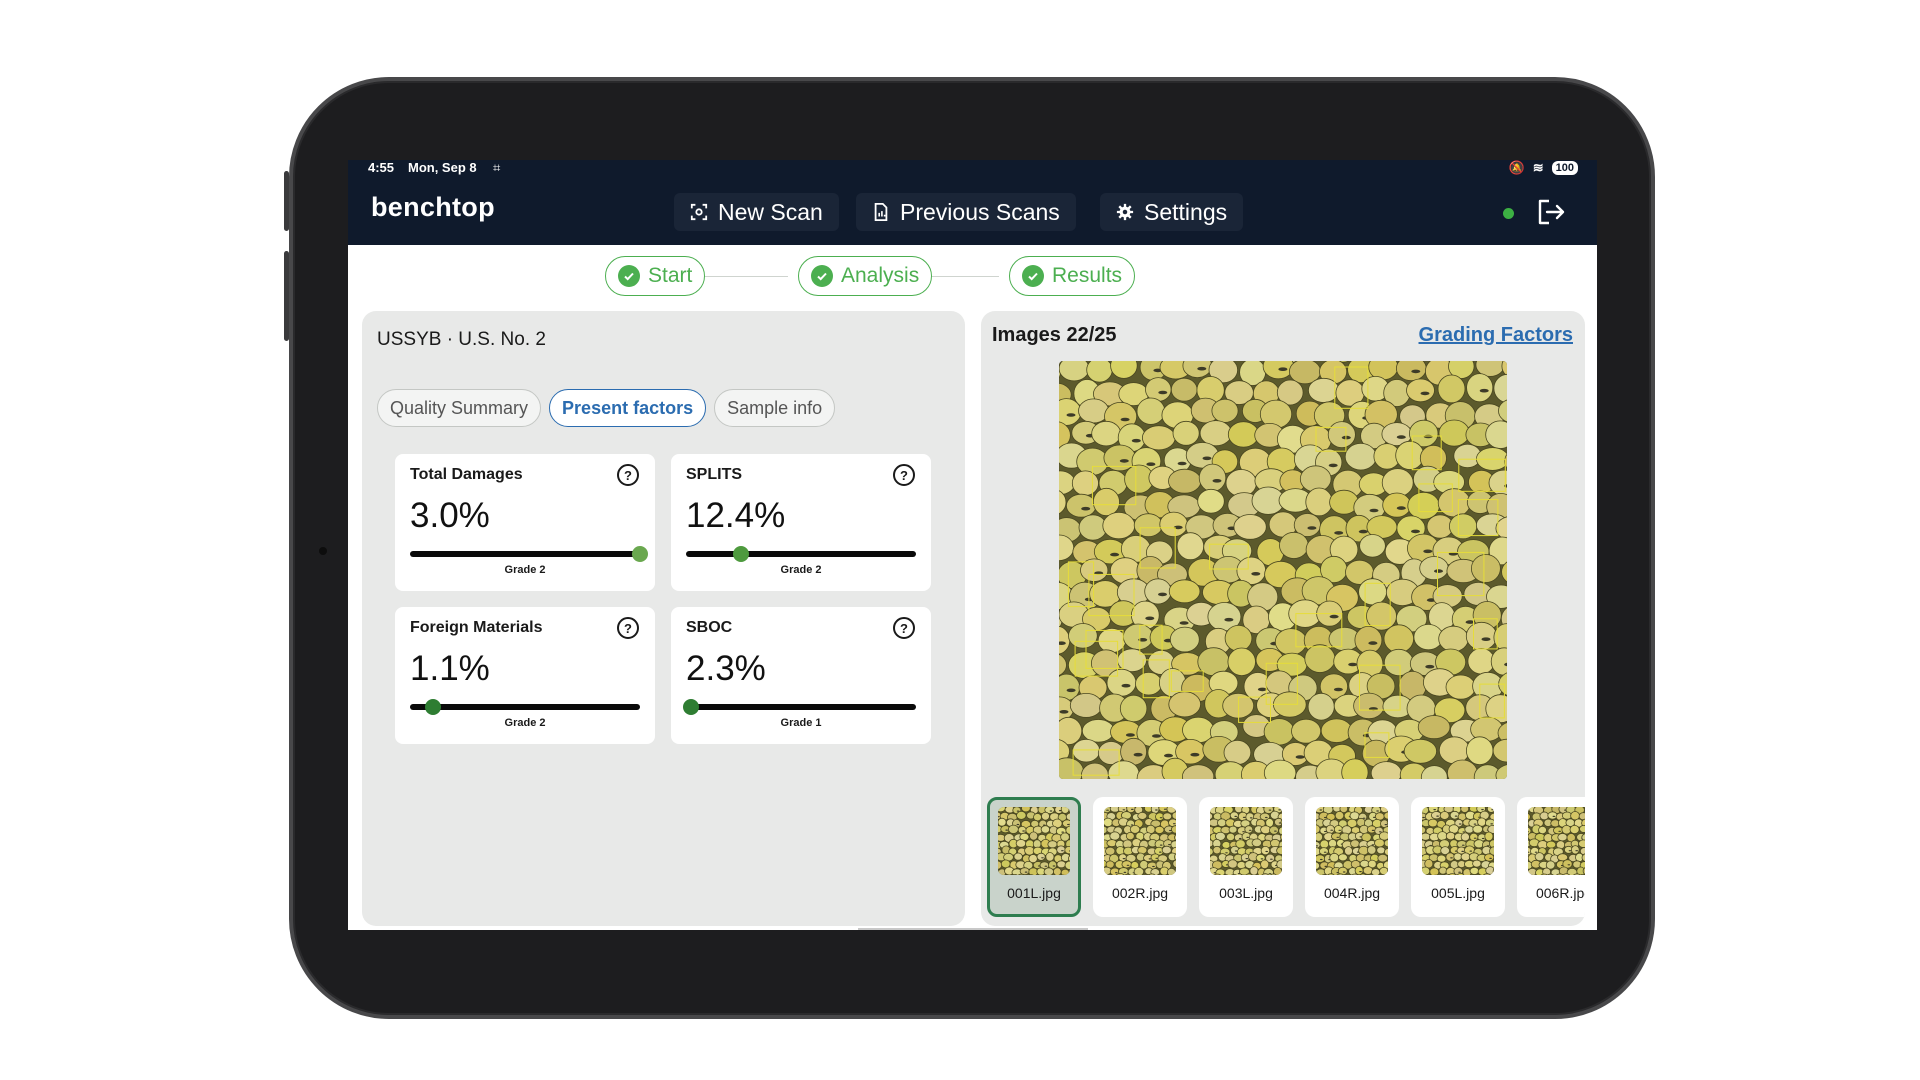  Describe the element at coordinates (714, 474) in the screenshot. I see `factor-name: SPLITS` at that location.